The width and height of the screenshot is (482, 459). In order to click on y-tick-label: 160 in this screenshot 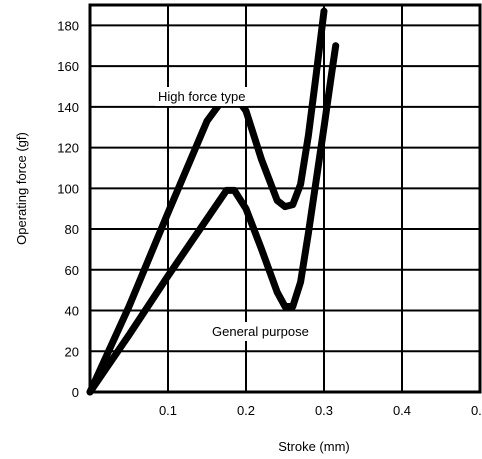, I will do `click(68, 66)`.